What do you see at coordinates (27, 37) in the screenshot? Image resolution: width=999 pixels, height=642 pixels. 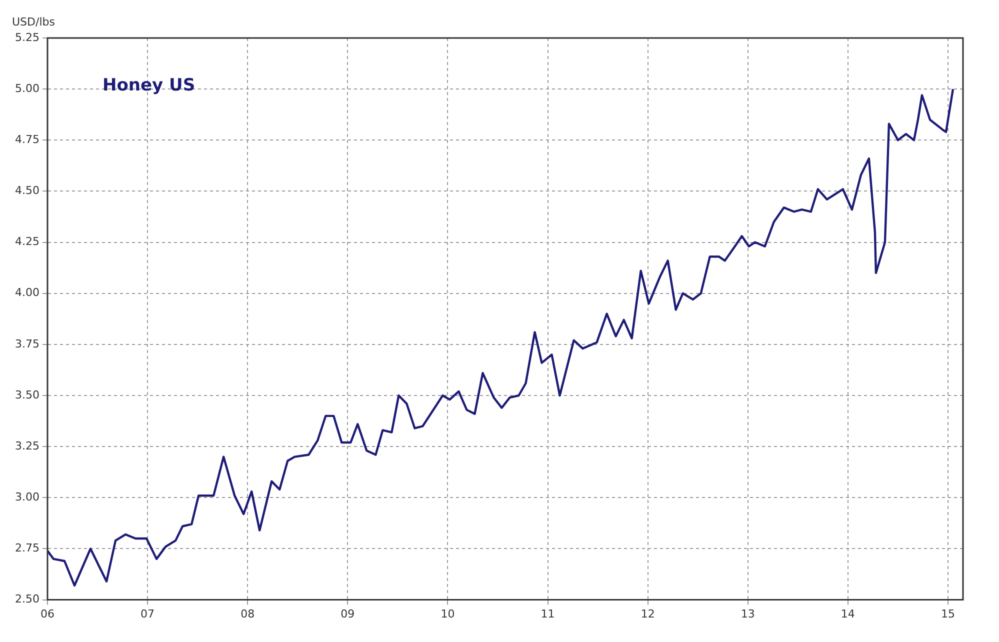 I see `y-tick-label: 5.25` at bounding box center [27, 37].